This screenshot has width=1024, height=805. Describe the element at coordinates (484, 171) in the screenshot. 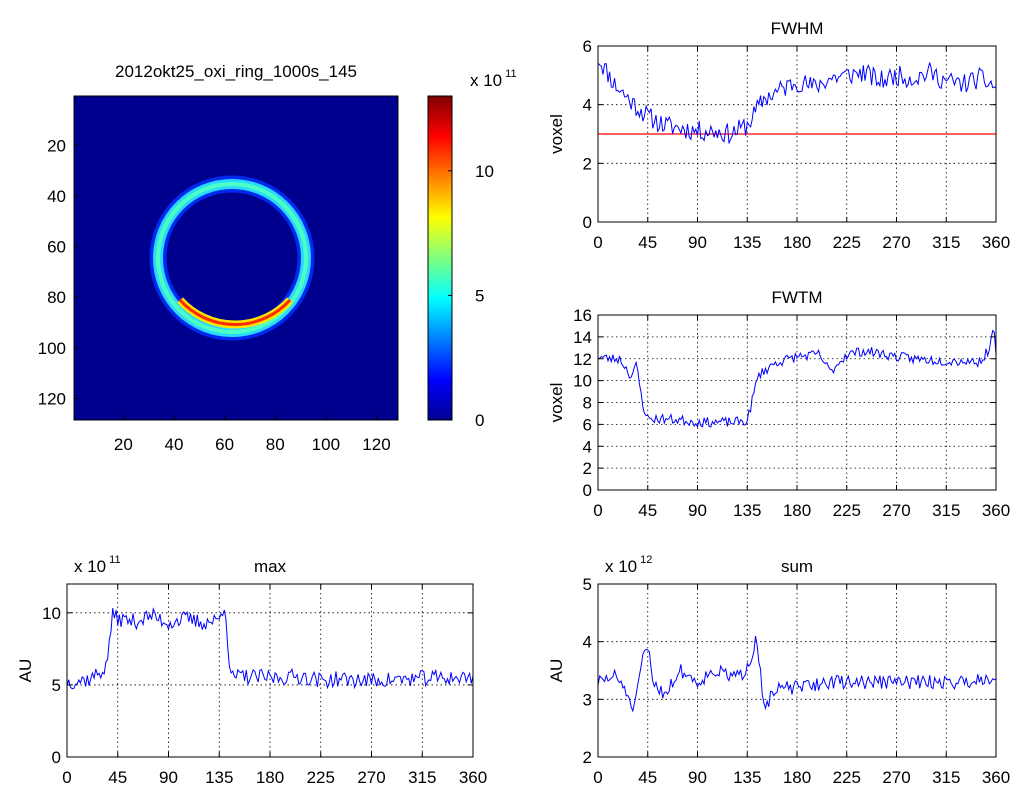

I see `colorbar-tick-label: 10` at that location.